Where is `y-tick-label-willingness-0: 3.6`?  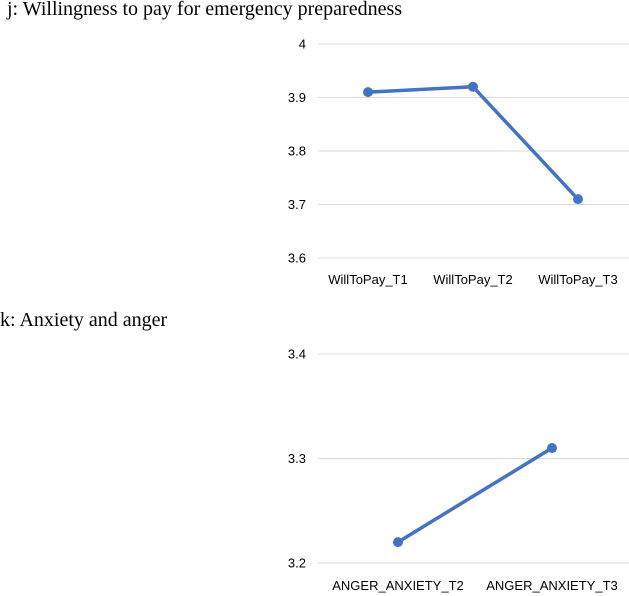
y-tick-label-willingness-0: 3.6 is located at coordinates (297, 258).